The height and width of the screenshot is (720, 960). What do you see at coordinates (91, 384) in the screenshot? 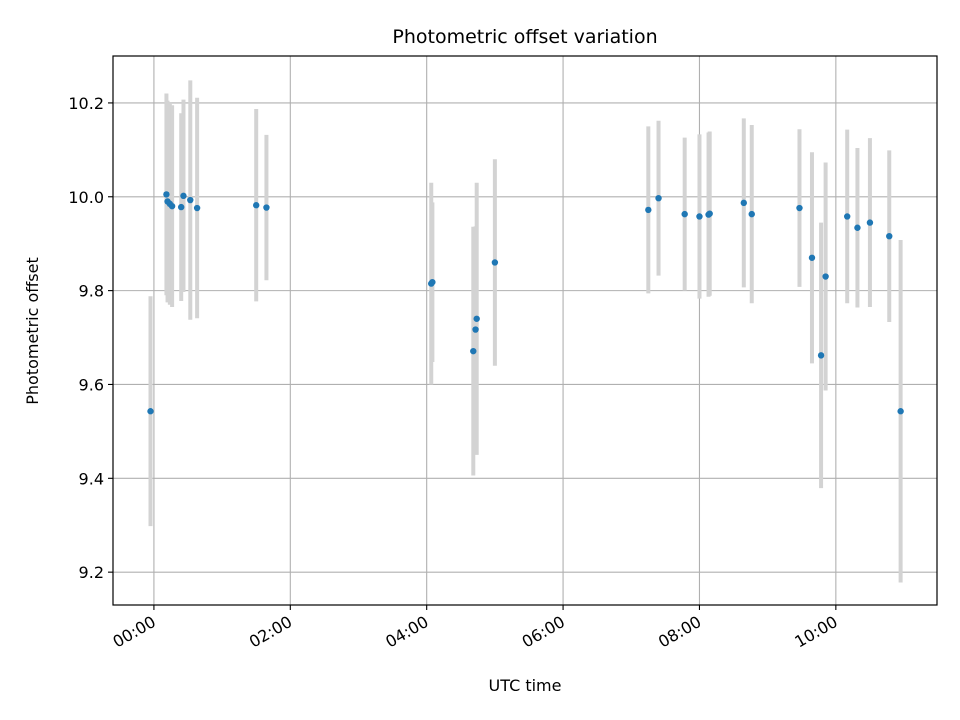
I see `y-tick-label: 9.6` at bounding box center [91, 384].